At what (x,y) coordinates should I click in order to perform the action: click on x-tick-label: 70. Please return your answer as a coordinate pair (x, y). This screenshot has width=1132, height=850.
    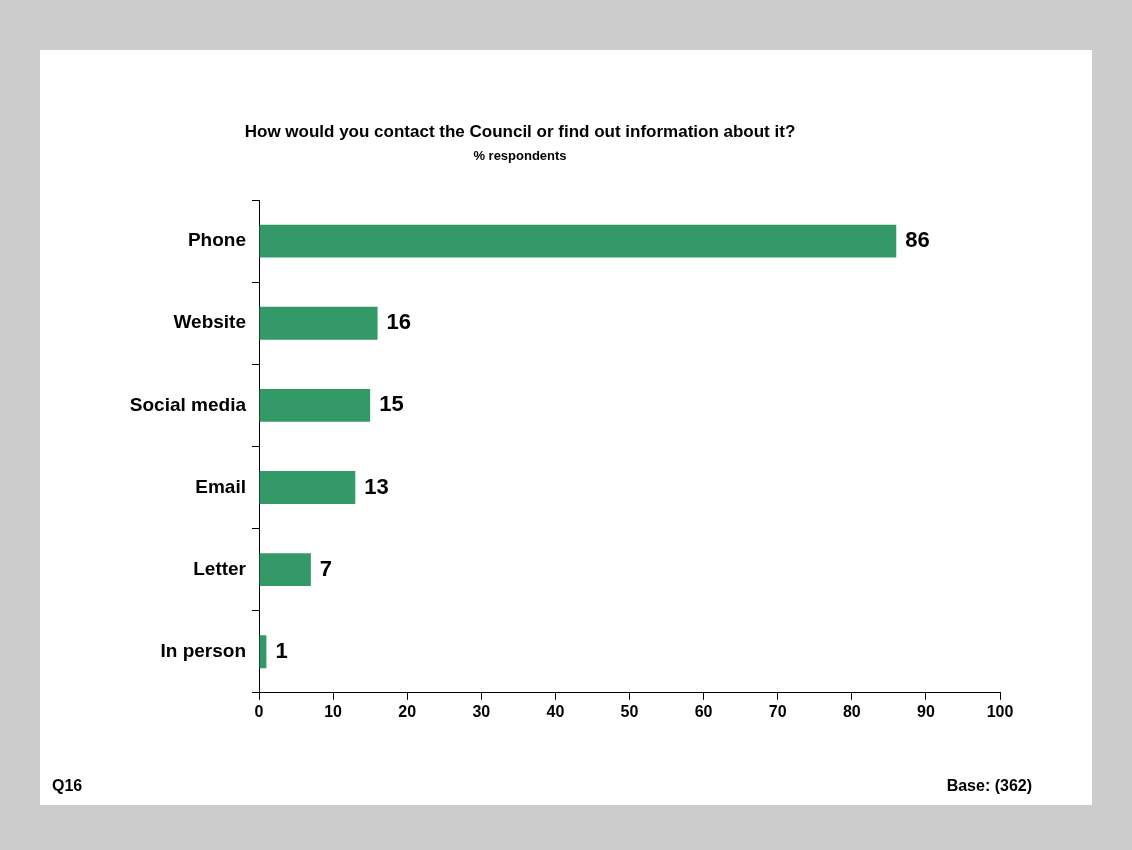
    Looking at the image, I should click on (777, 711).